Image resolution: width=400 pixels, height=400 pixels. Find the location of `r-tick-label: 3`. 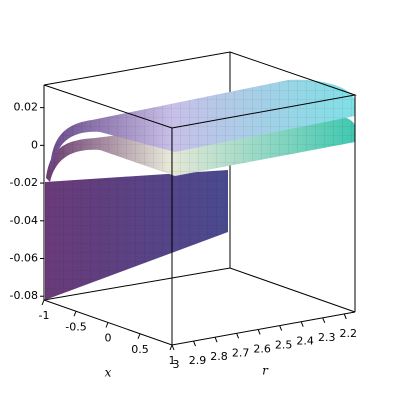

r-tick-label: 3 is located at coordinates (176, 364).